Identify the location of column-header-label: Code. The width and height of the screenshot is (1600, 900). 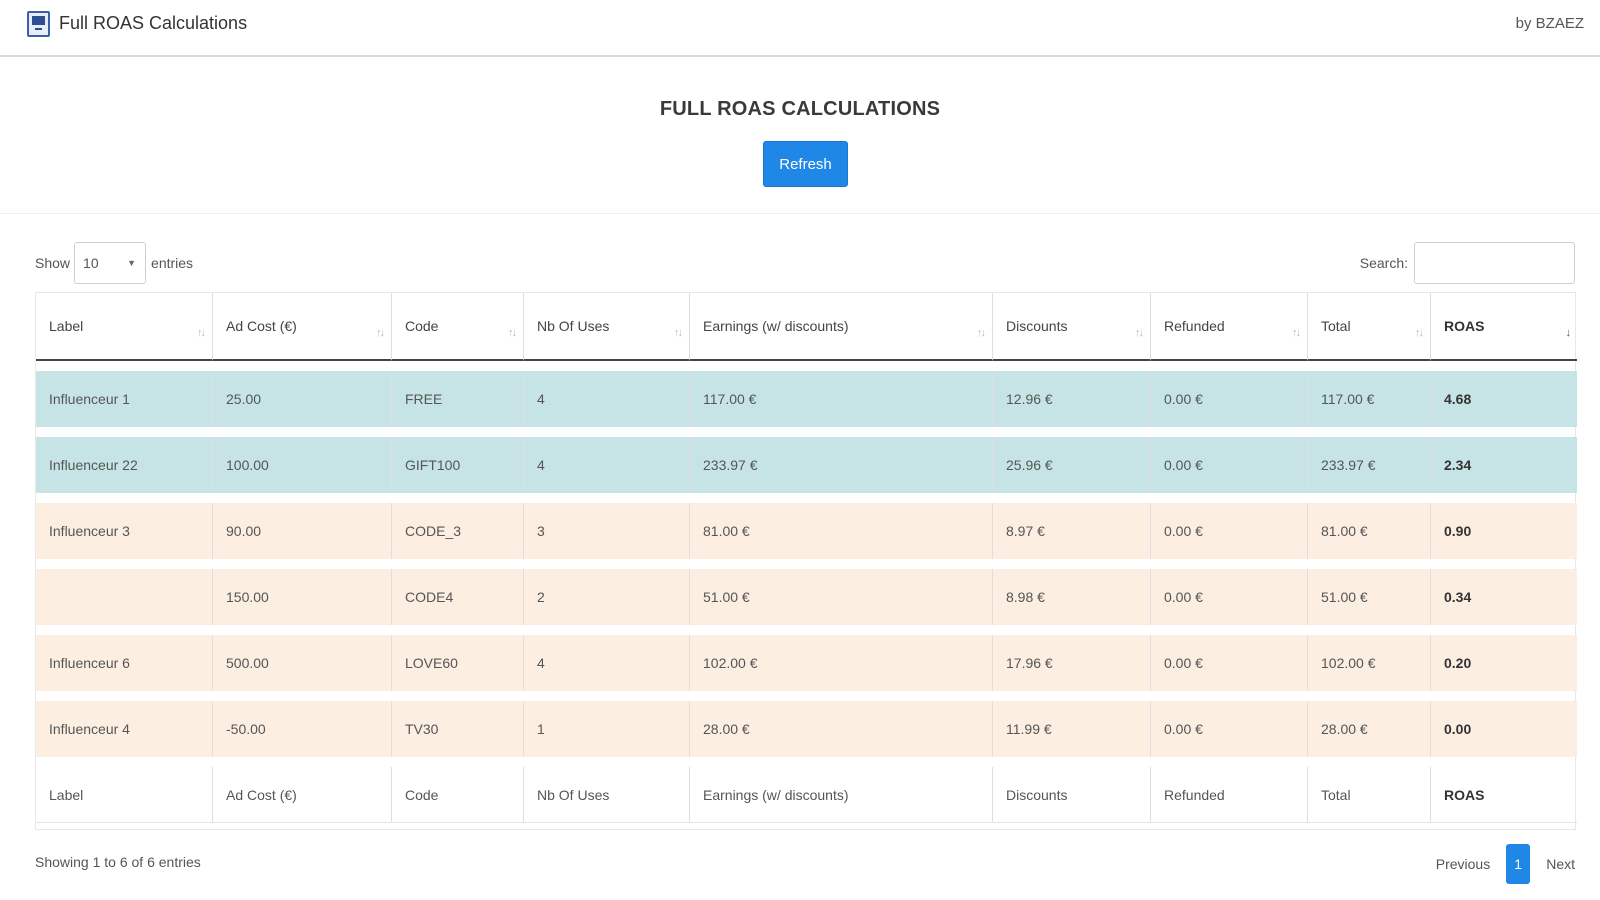
(422, 326).